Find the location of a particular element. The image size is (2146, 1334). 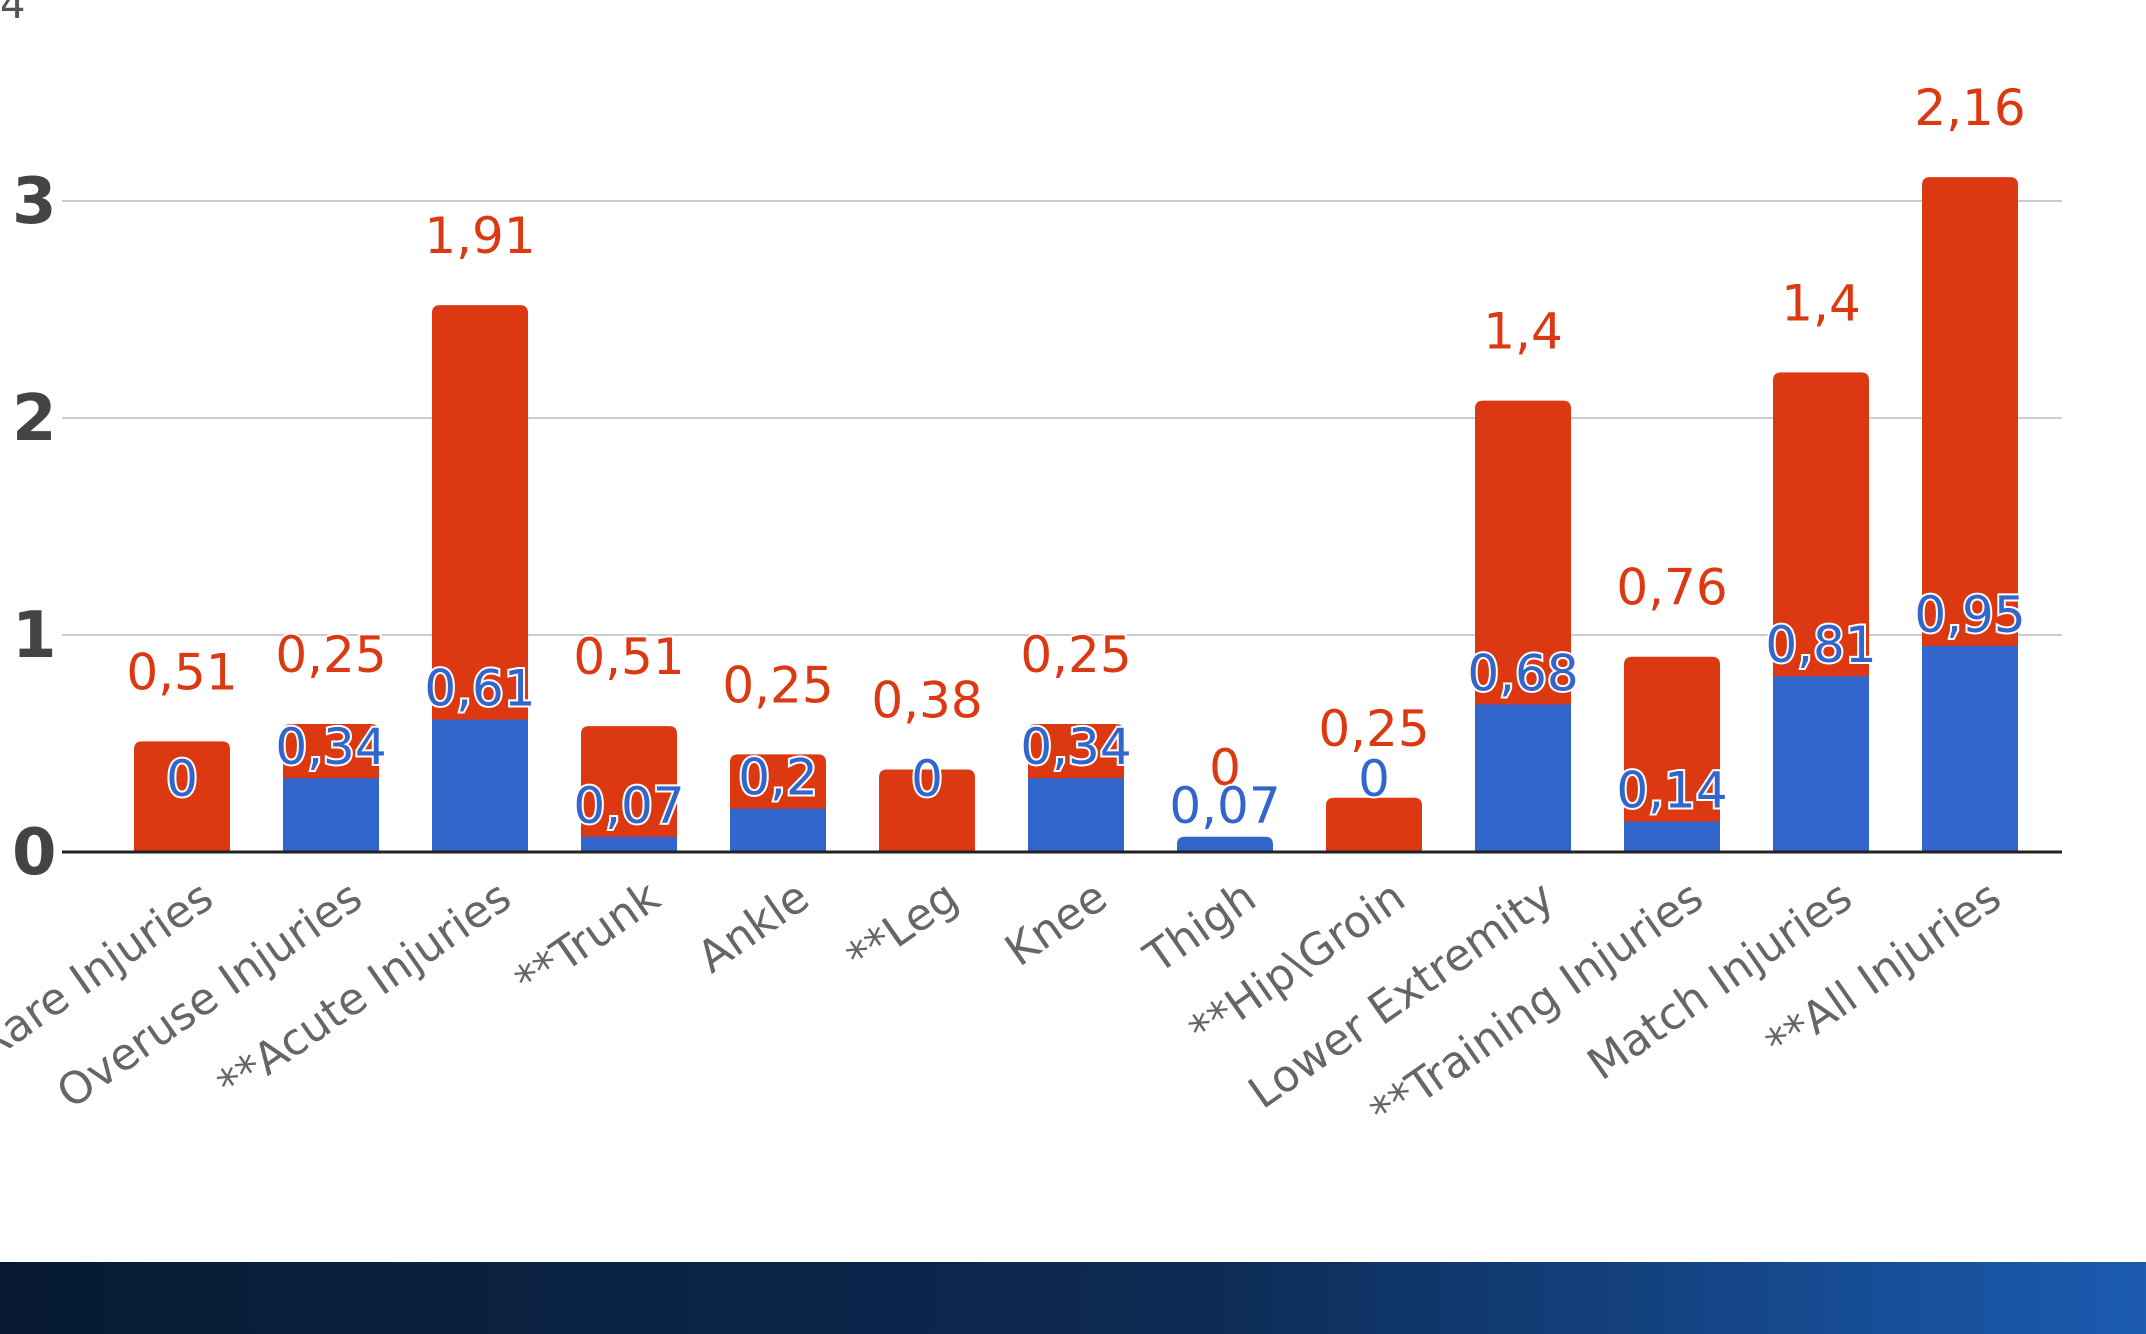

x-category-label: **Leg is located at coordinates (903, 927).